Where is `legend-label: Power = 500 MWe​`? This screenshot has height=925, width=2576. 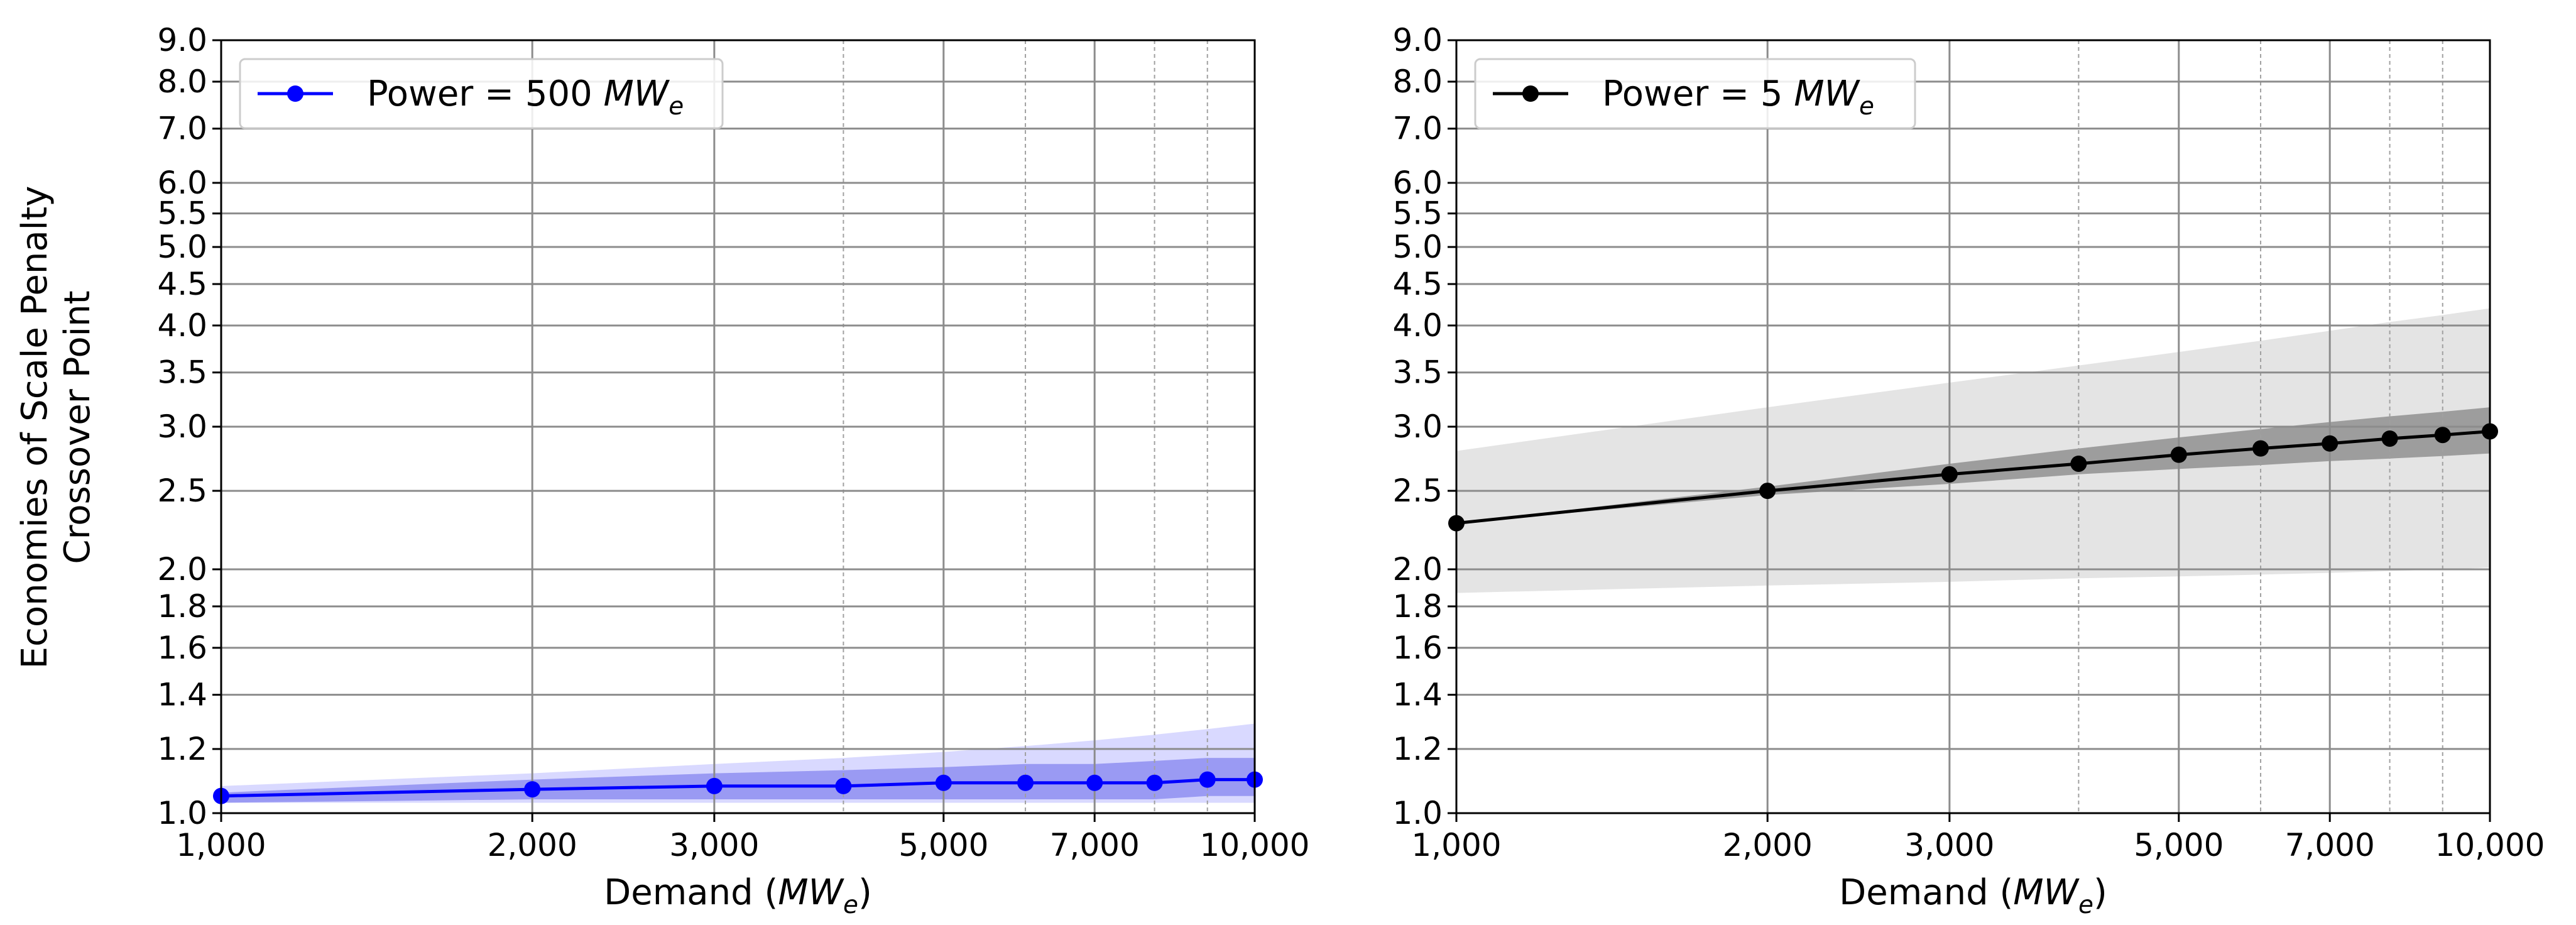 legend-label: Power = 500 MWe​ is located at coordinates (525, 97).